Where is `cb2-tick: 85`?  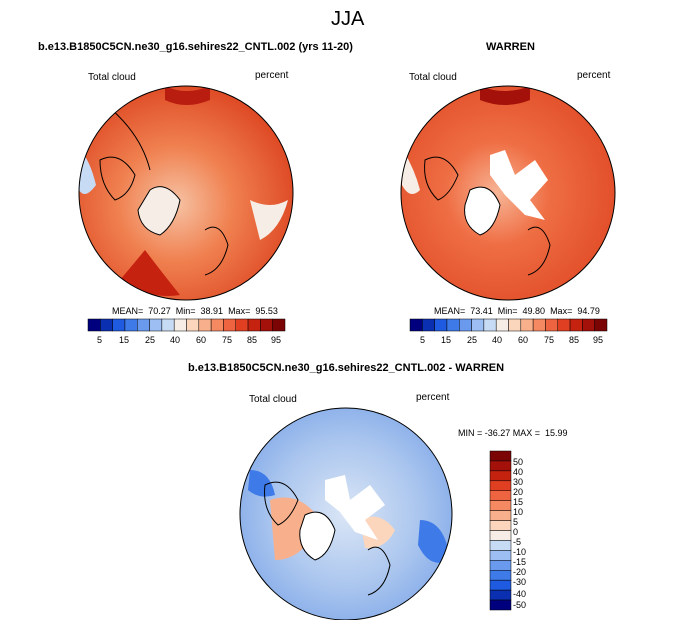
cb2-tick: 85 is located at coordinates (574, 340).